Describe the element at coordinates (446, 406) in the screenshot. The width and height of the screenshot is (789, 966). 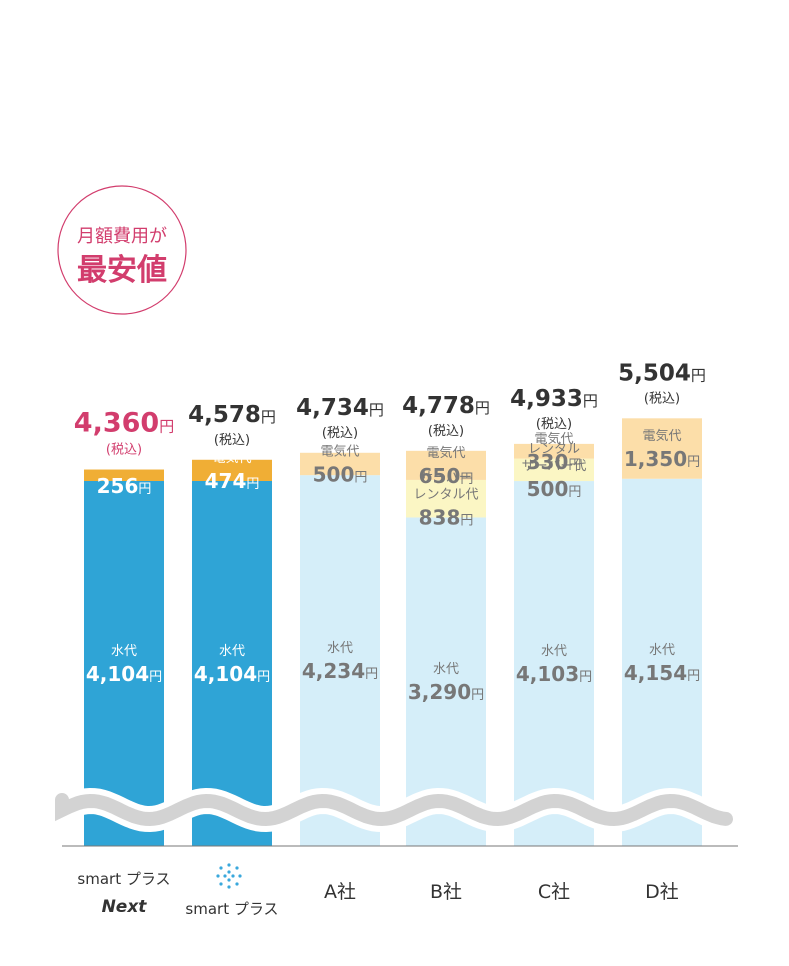
I see `total-value: 4,778円` at that location.